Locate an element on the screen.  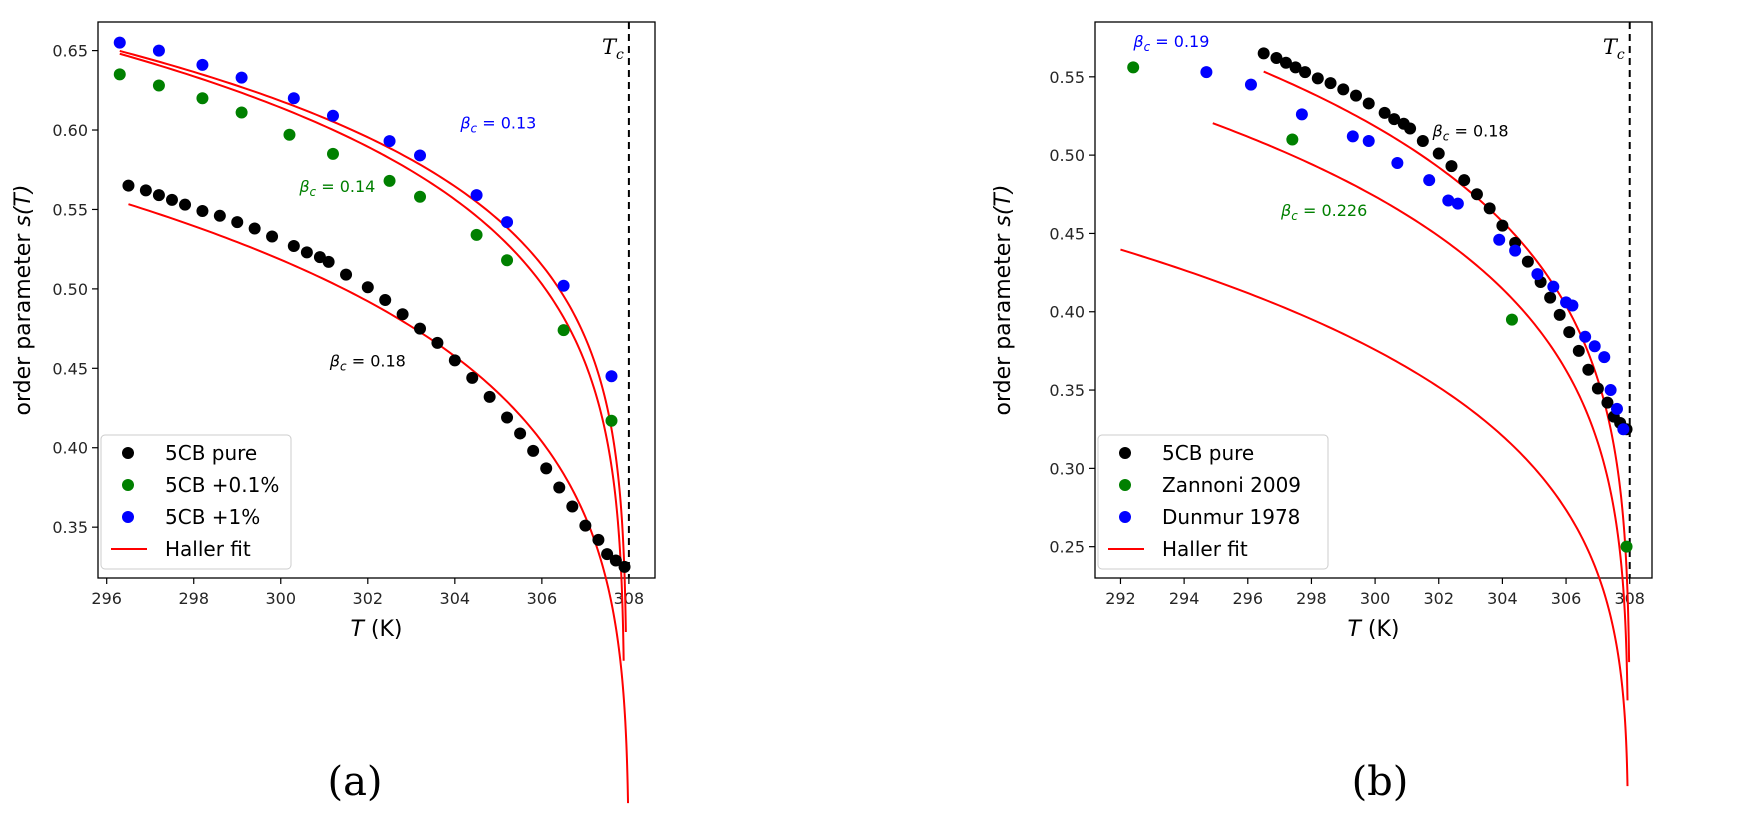
y-tick-label: 0.40 is located at coordinates (1067, 312).